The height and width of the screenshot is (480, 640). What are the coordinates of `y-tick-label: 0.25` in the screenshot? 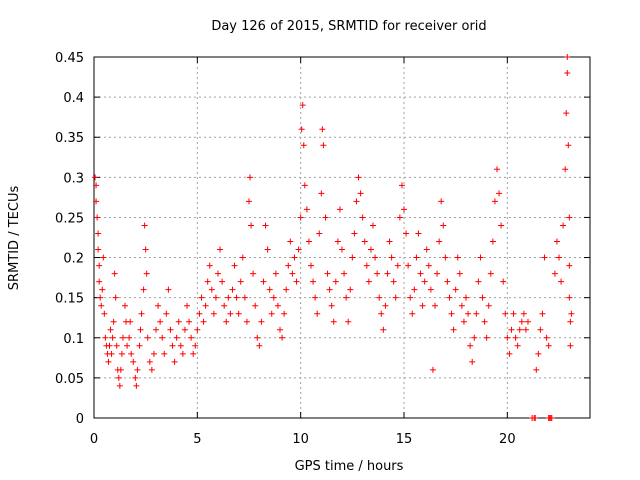 It's located at (69, 218).